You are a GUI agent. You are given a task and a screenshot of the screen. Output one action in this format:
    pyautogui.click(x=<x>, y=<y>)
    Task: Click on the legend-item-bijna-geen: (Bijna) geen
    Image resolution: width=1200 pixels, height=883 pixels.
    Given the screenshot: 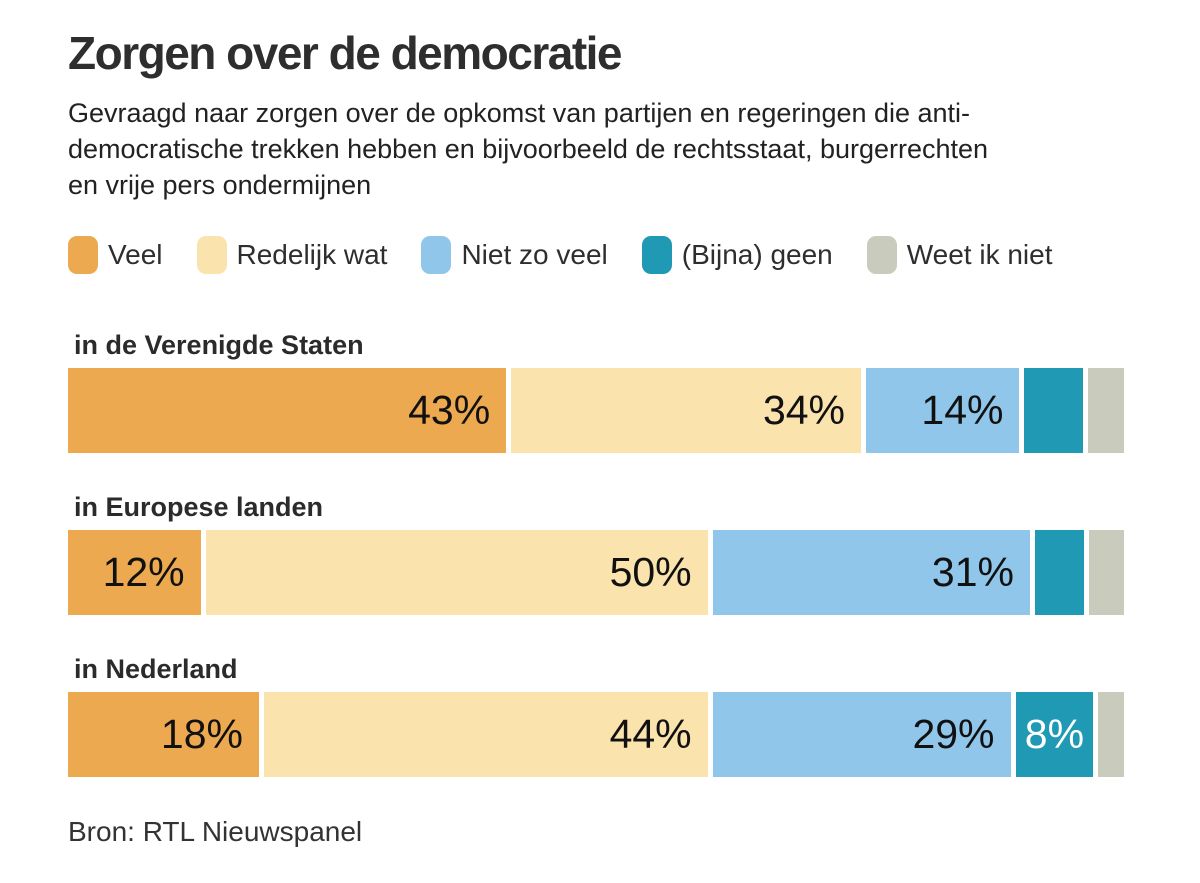 What is the action you would take?
    pyautogui.click(x=737, y=254)
    